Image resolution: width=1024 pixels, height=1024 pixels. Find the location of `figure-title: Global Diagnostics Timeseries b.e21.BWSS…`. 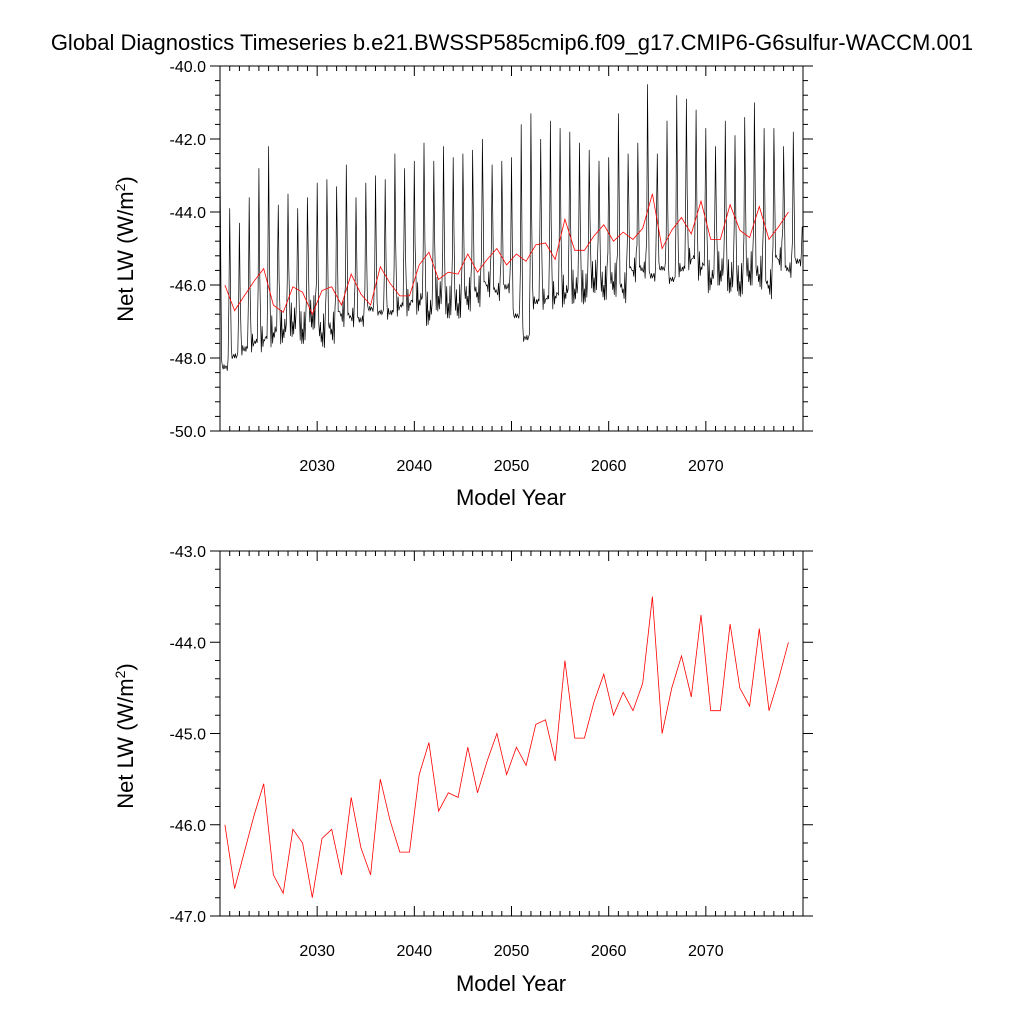

figure-title: Global Diagnostics Timeseries b.e21.BWSS… is located at coordinates (512, 42).